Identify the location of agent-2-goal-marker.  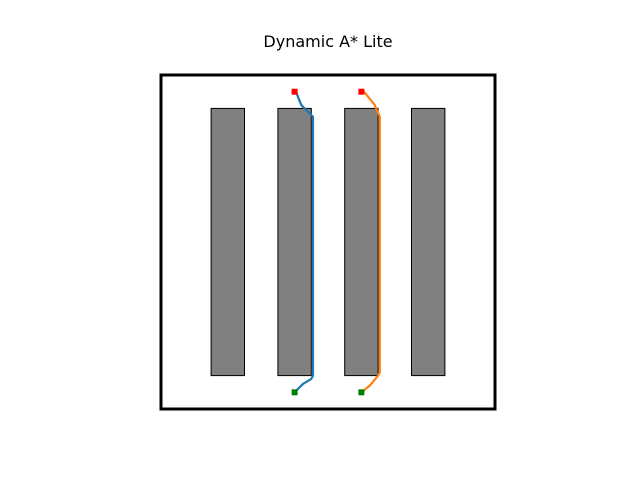
(361, 91).